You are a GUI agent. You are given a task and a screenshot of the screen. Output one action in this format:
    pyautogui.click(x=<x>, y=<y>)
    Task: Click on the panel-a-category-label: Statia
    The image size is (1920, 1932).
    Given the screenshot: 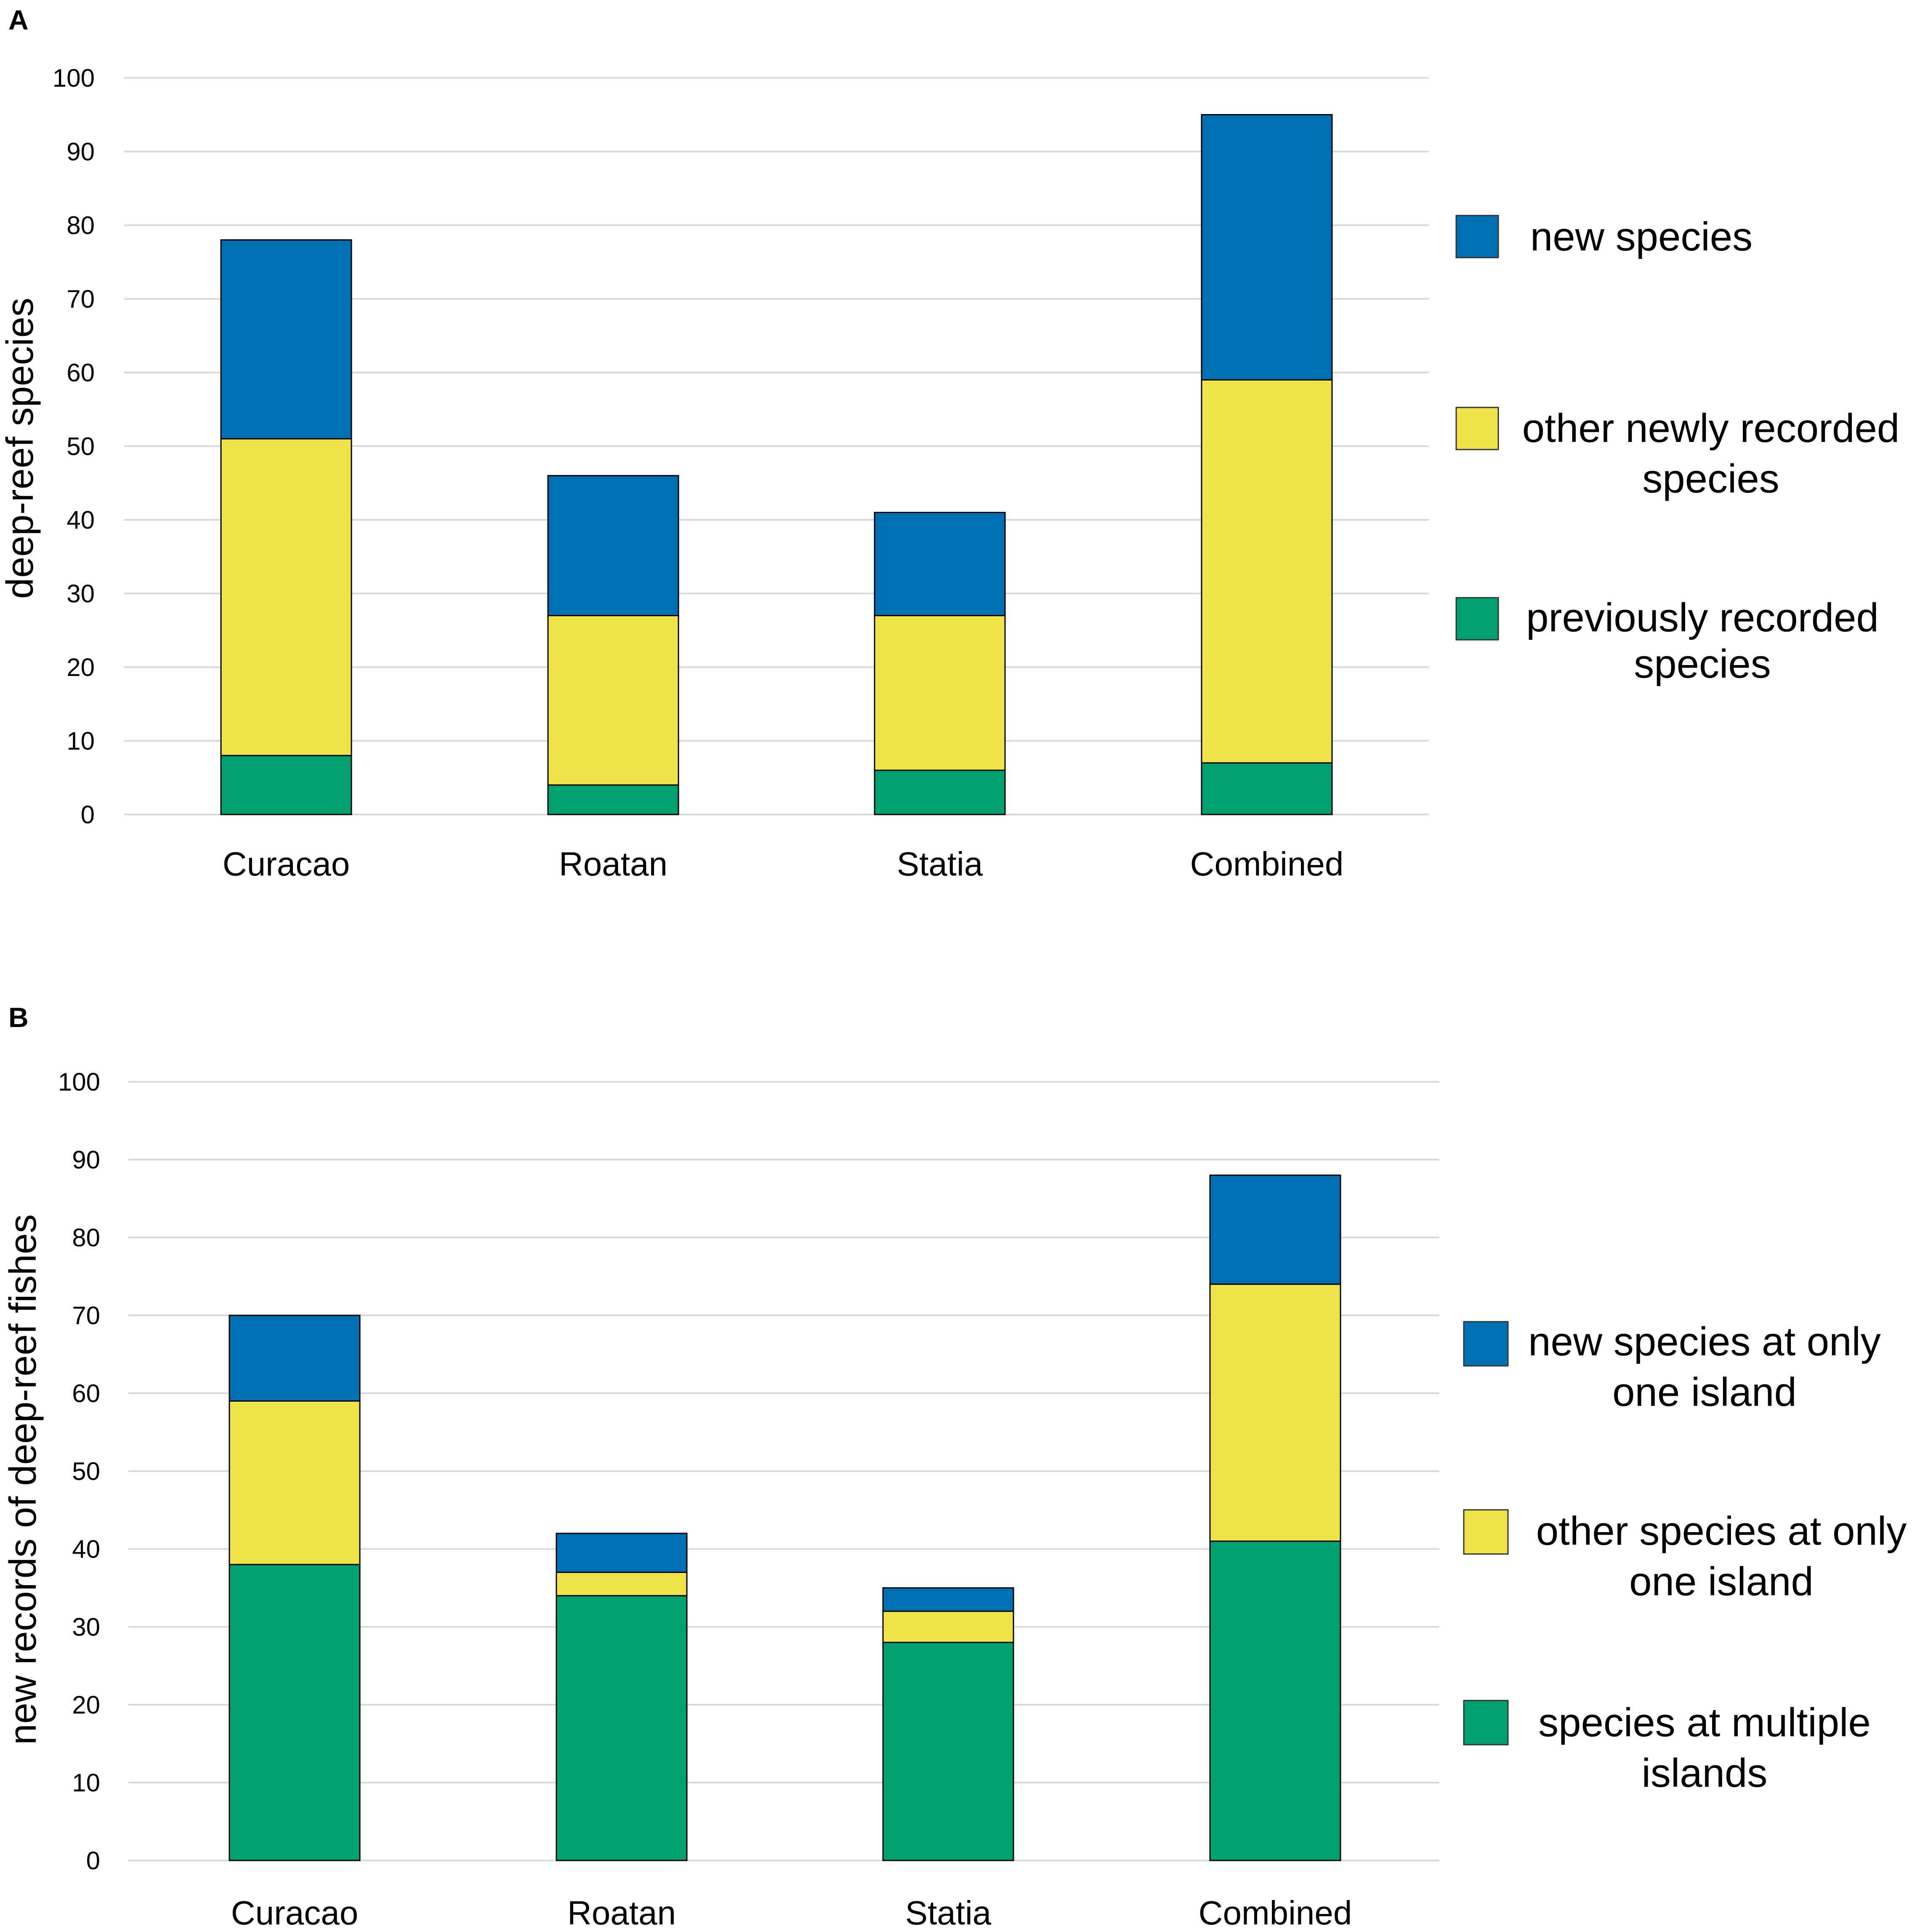 What is the action you would take?
    pyautogui.click(x=940, y=864)
    